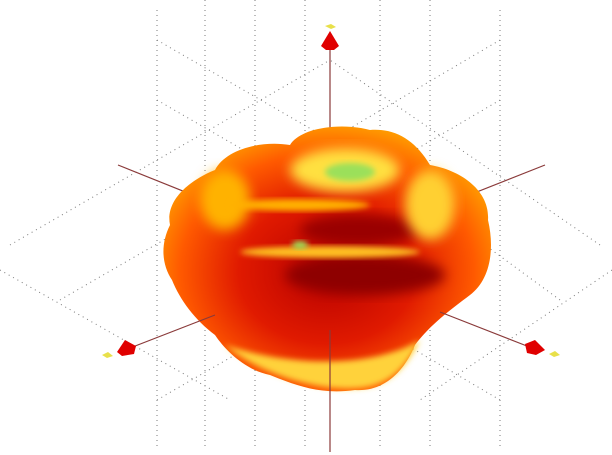  What do you see at coordinates (172, 331) in the screenshot?
I see `x-axis-front` at bounding box center [172, 331].